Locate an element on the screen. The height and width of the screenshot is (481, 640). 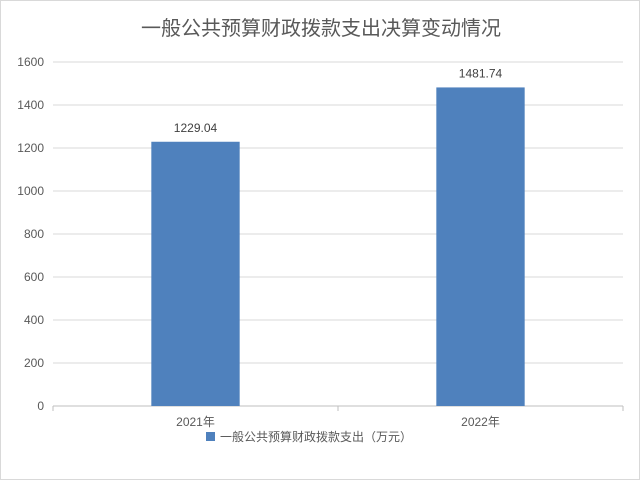
x-tick-label: 2022年 is located at coordinates (480, 422).